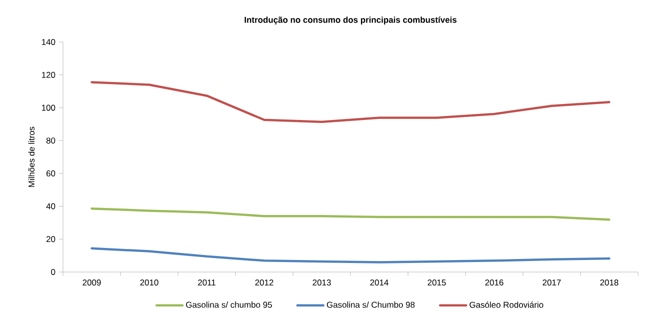 The width and height of the screenshot is (660, 335). I want to click on x-tick-label: 2012, so click(264, 283).